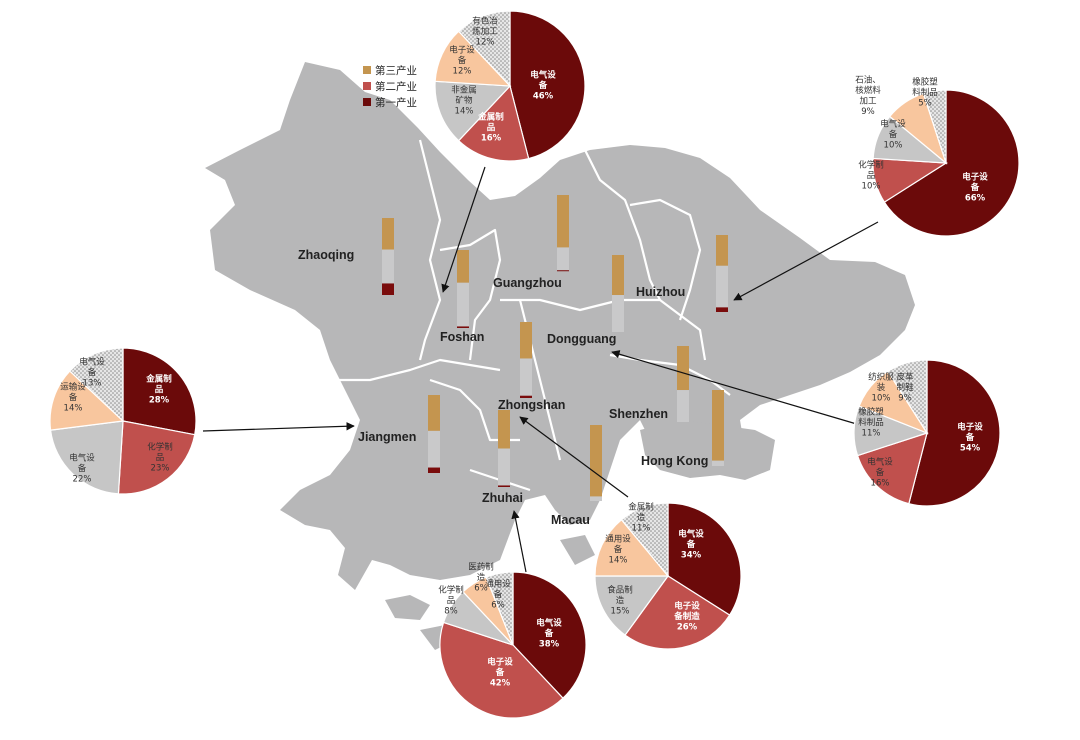 The height and width of the screenshot is (740, 1080). What do you see at coordinates (526, 360) in the screenshot?
I see `industry-bar-zhongshan` at bounding box center [526, 360].